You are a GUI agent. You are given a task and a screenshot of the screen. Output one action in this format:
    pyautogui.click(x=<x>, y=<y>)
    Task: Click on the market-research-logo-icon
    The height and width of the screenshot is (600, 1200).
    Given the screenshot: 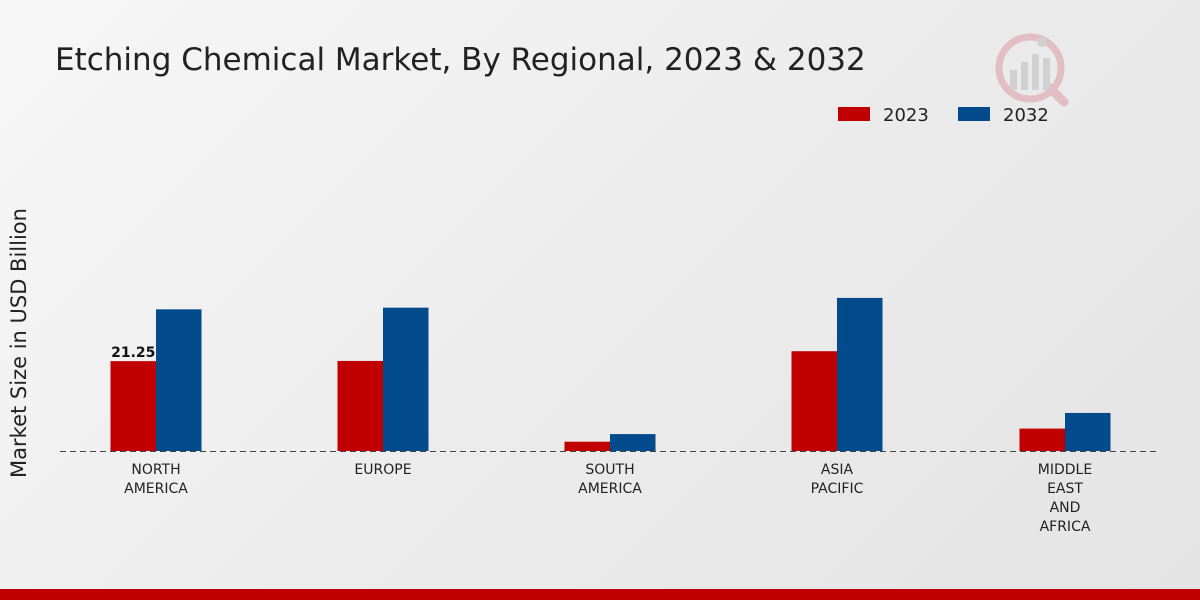 What is the action you would take?
    pyautogui.click(x=1032, y=70)
    